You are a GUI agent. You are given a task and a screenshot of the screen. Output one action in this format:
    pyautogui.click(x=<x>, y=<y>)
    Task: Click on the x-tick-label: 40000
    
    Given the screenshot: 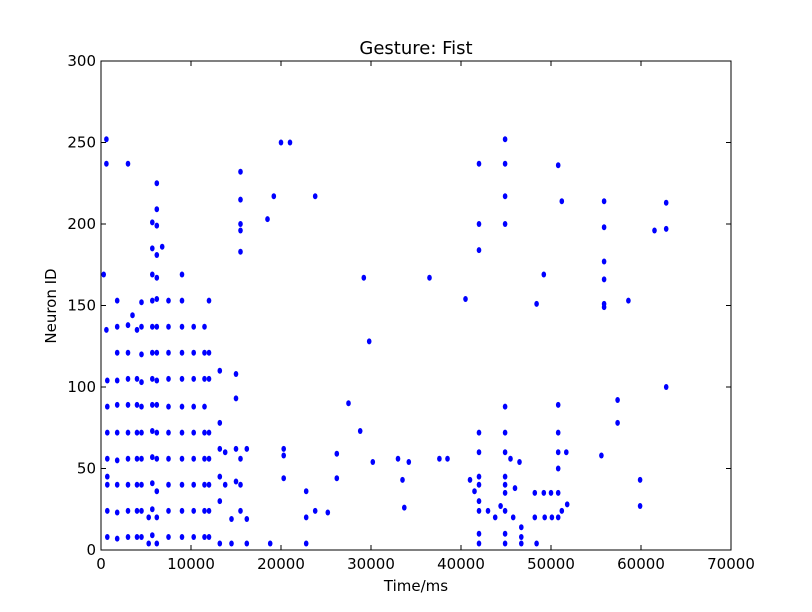 What is the action you would take?
    pyautogui.click(x=461, y=564)
    